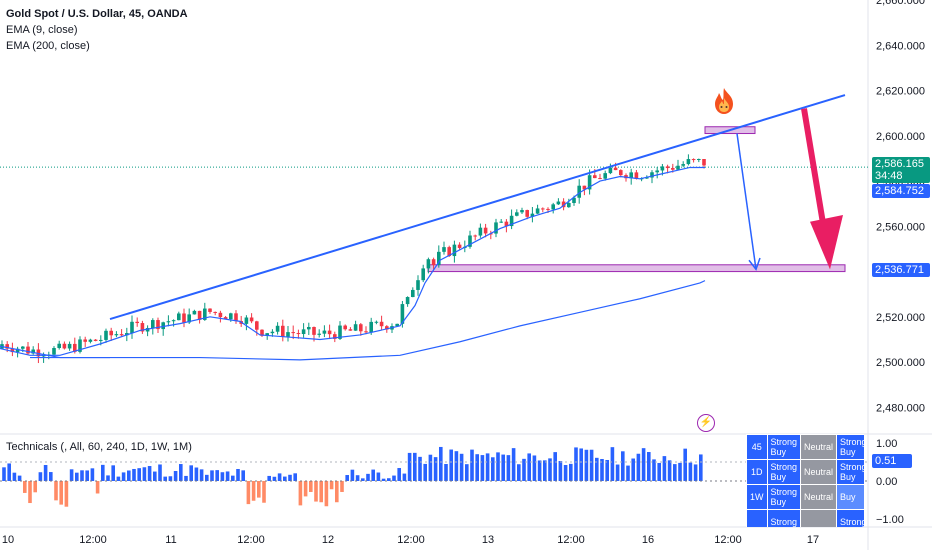 The image size is (932, 550). What do you see at coordinates (353, 320) in the screenshot?
I see `ema200-line` at bounding box center [353, 320].